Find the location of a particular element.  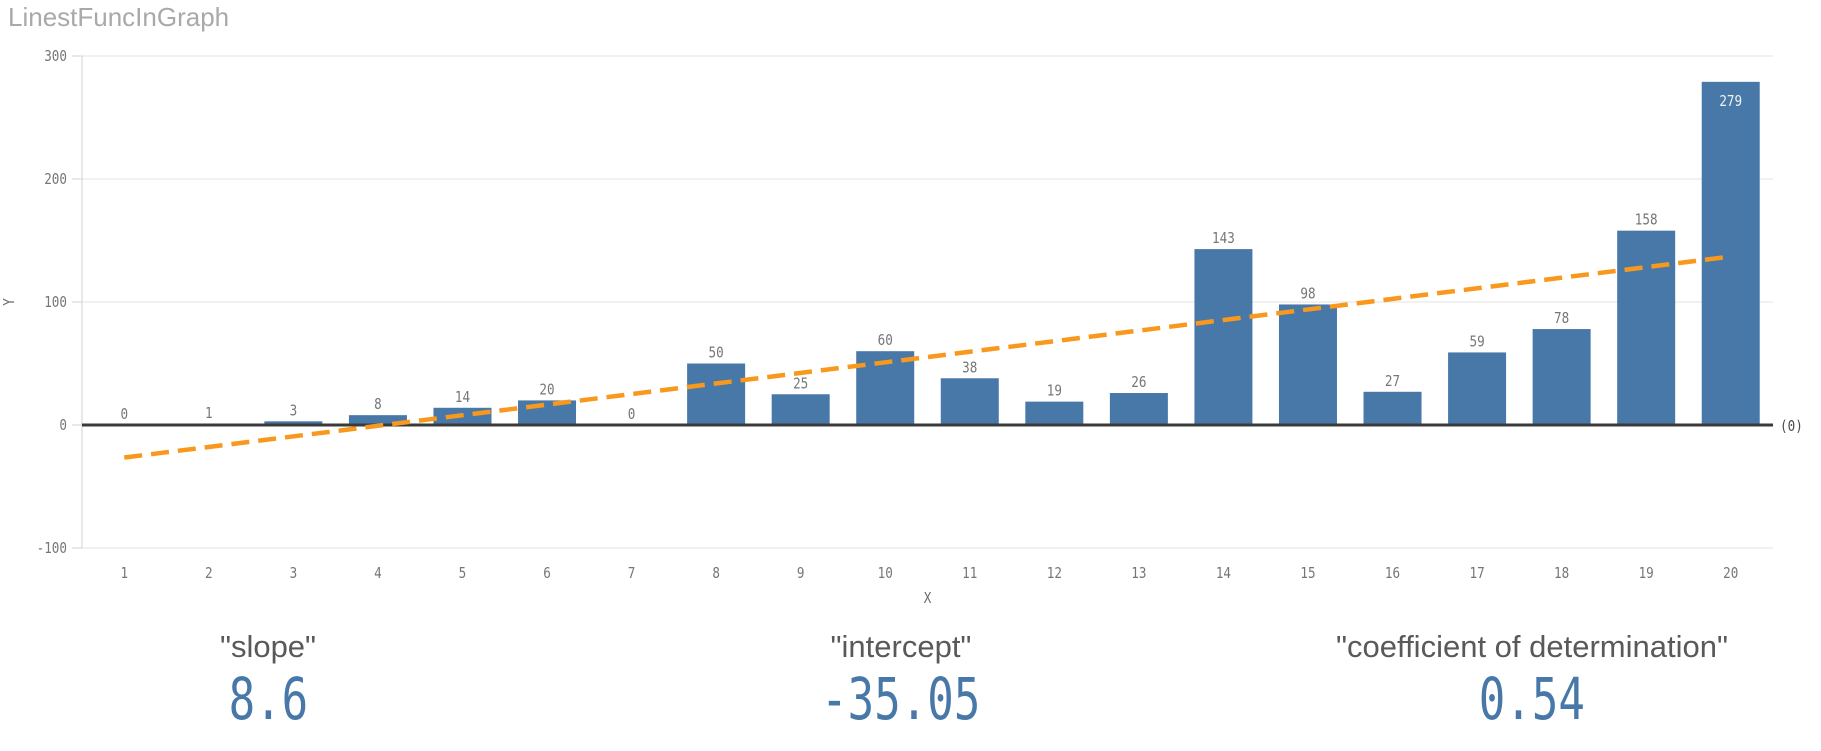

x-axis-tick-label: 11 is located at coordinates (969, 573).